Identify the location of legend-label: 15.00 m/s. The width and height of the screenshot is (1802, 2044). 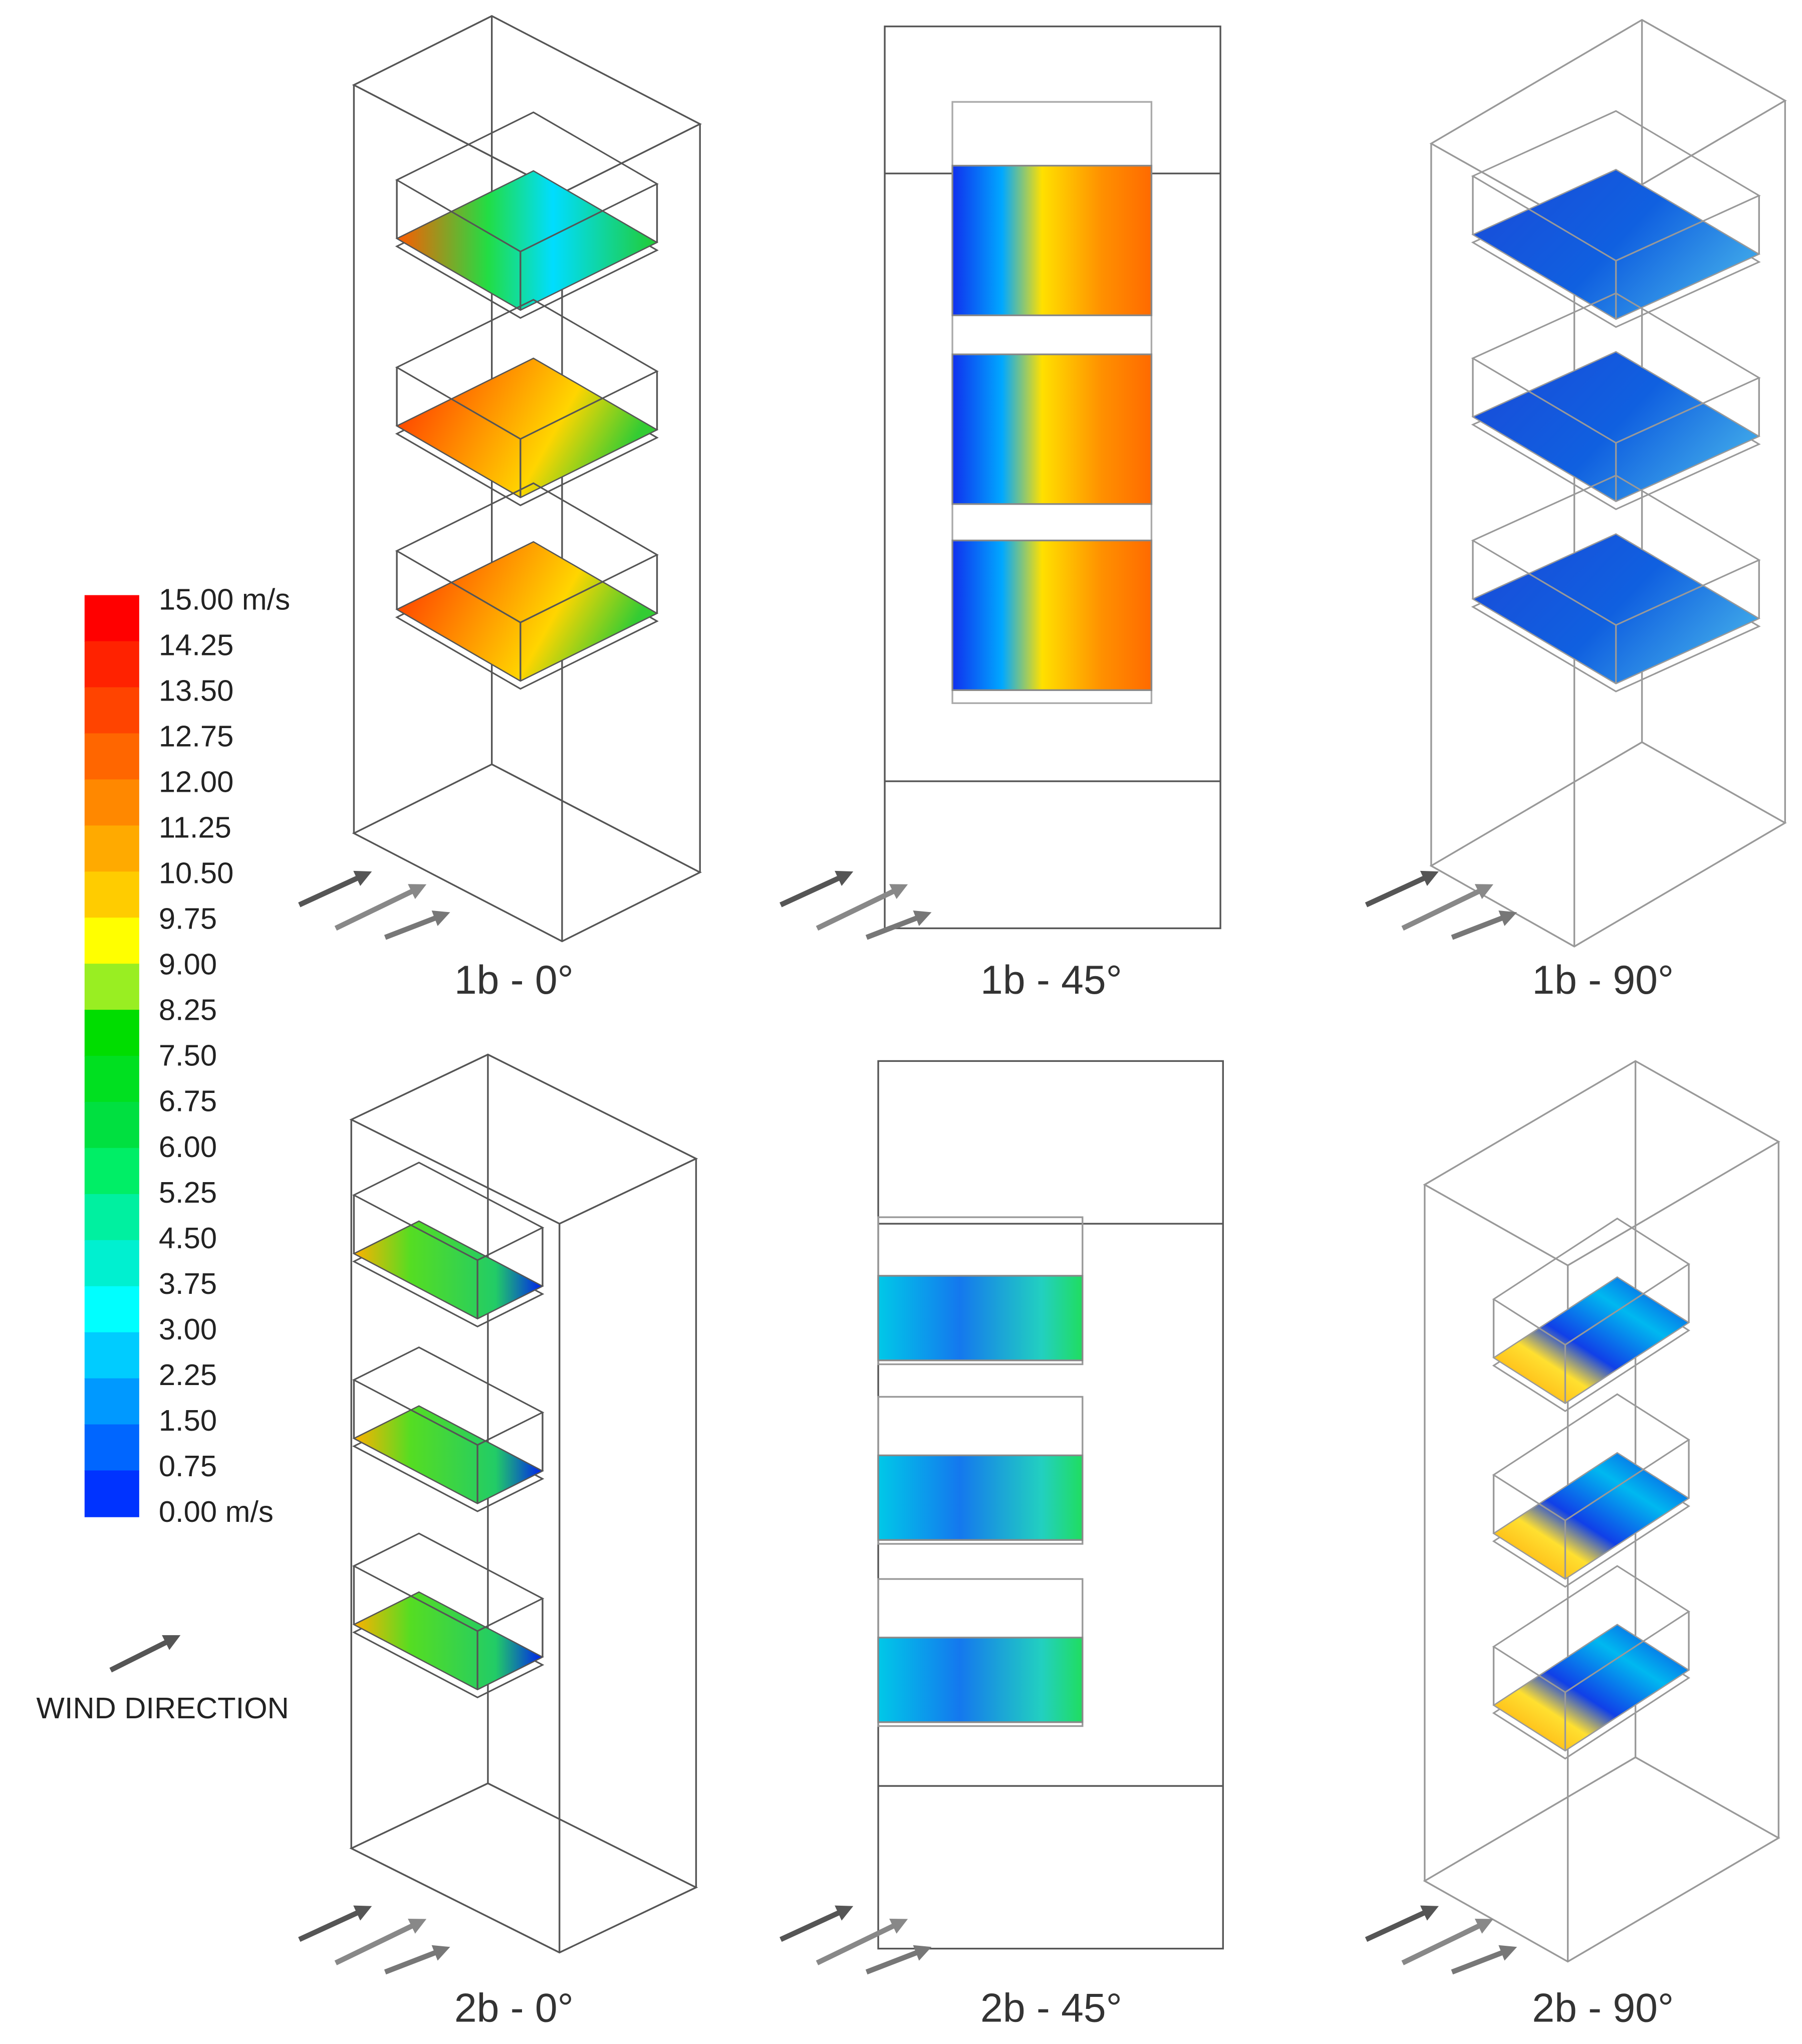
(224, 599).